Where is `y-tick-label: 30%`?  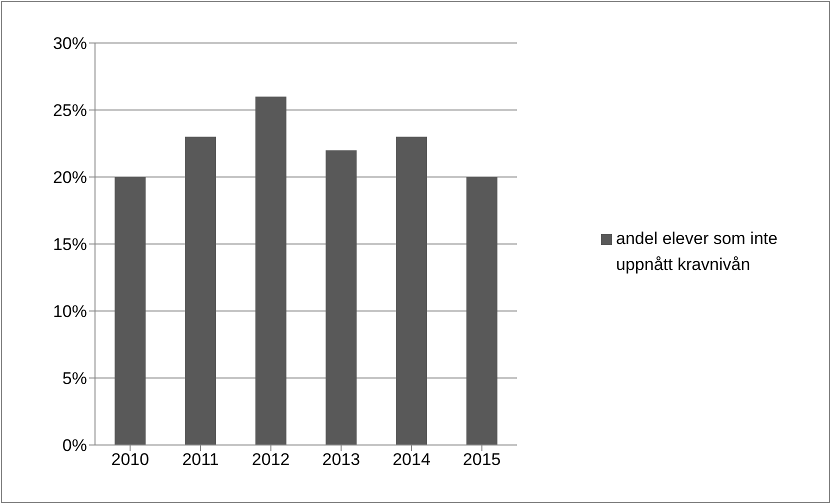
y-tick-label: 30% is located at coordinates (69, 44).